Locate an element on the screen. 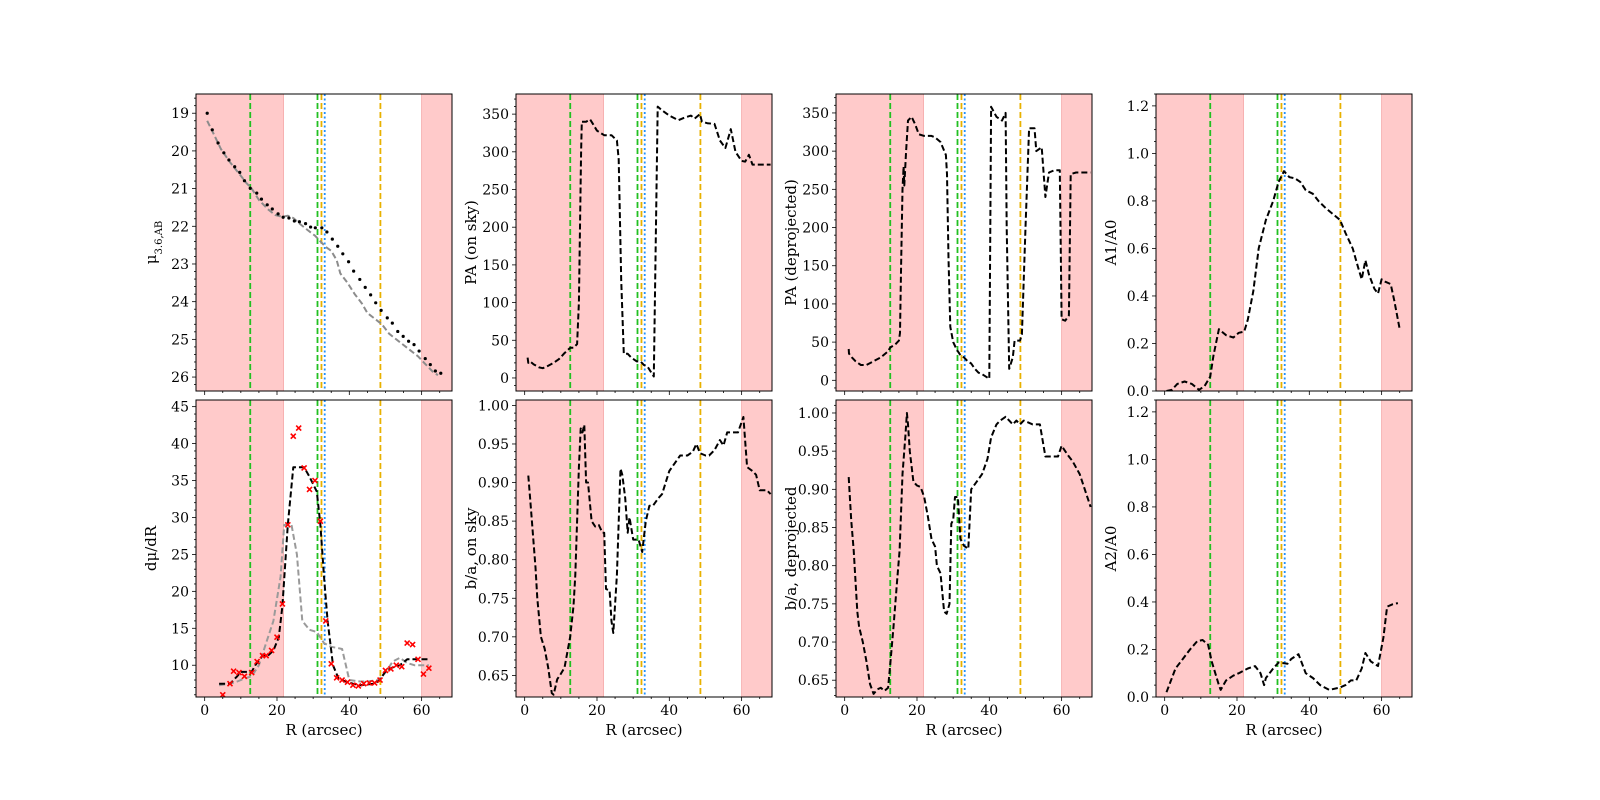  y-tick-label: 0.6 is located at coordinates (1138, 249).